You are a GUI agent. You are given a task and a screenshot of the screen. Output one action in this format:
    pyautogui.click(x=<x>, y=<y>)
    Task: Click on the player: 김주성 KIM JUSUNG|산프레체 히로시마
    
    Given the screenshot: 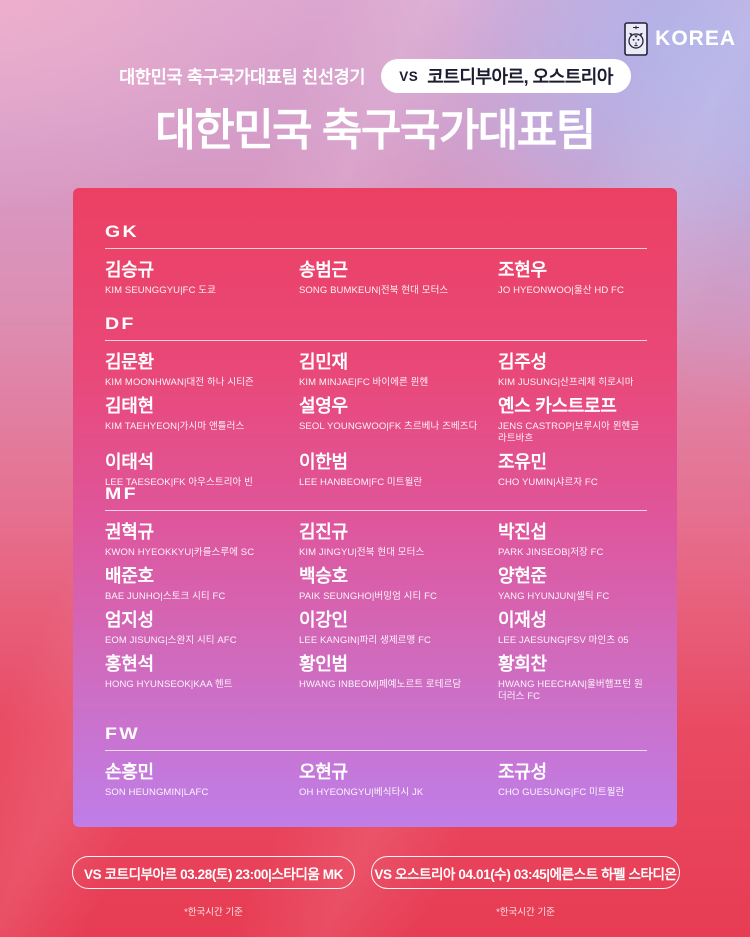 What is the action you would take?
    pyautogui.click(x=572, y=370)
    